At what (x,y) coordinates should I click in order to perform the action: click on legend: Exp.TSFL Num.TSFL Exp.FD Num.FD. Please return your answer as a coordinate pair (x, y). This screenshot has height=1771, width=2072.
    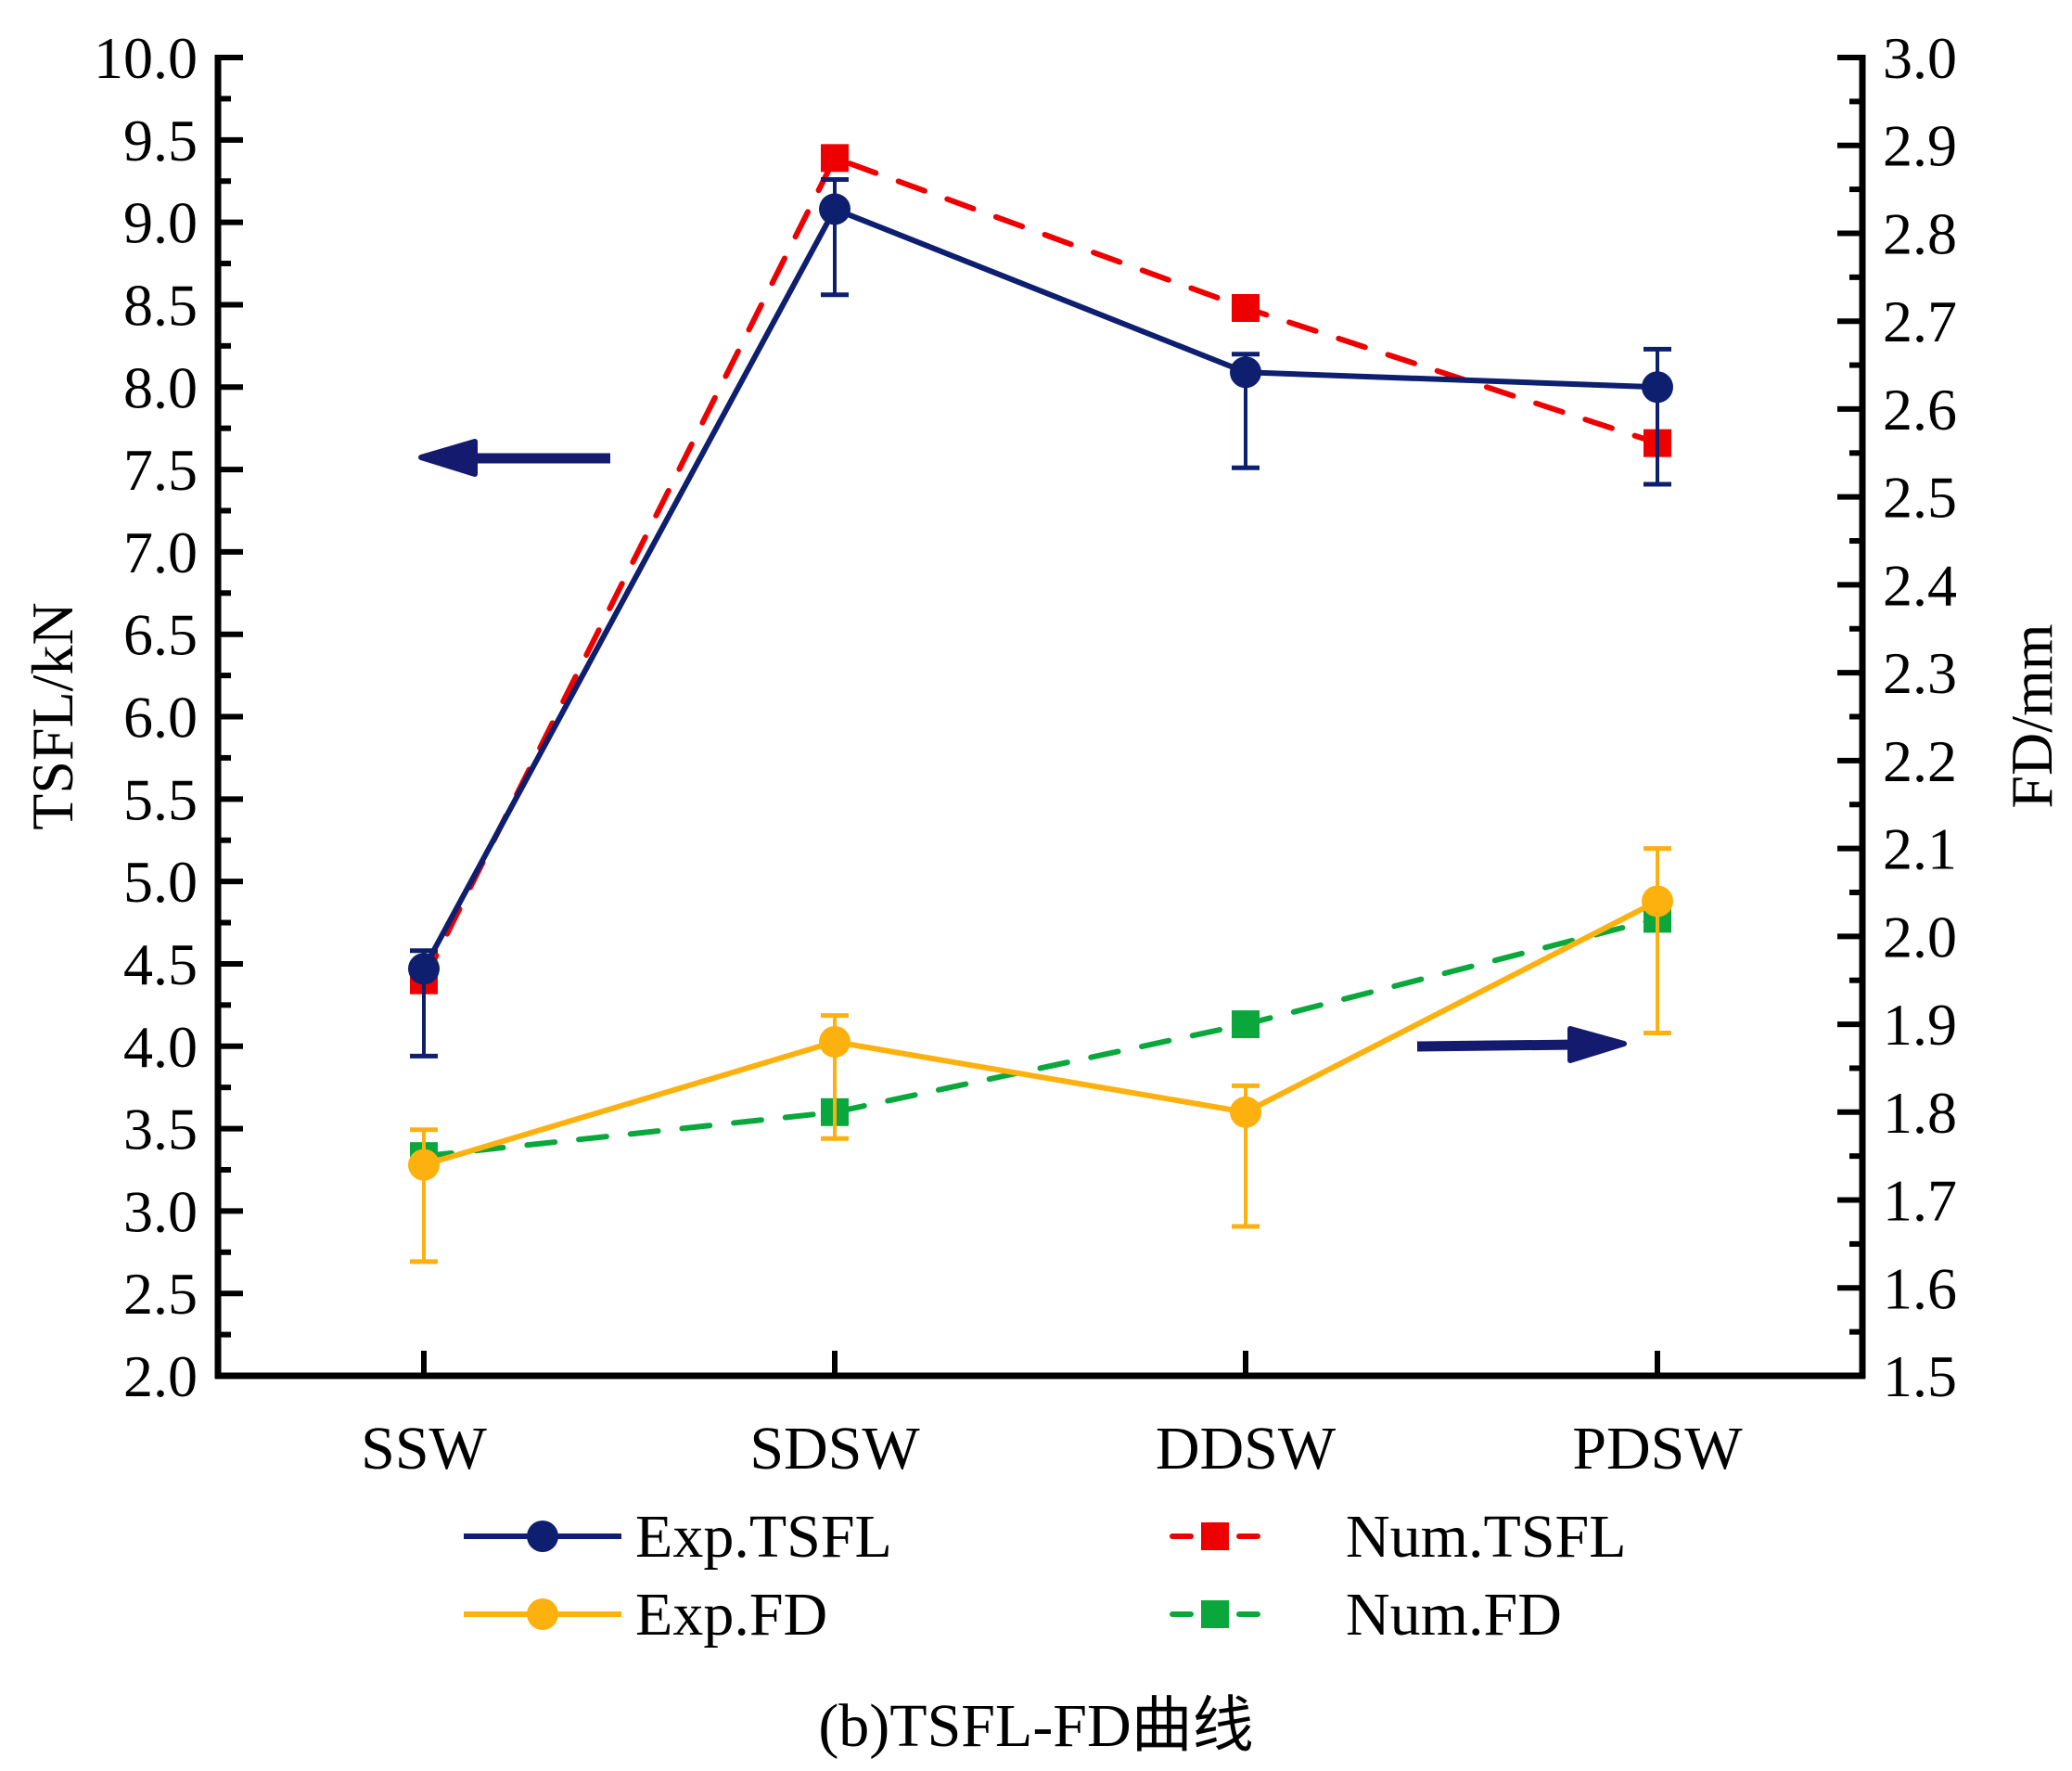
    Looking at the image, I should click on (1045, 1576).